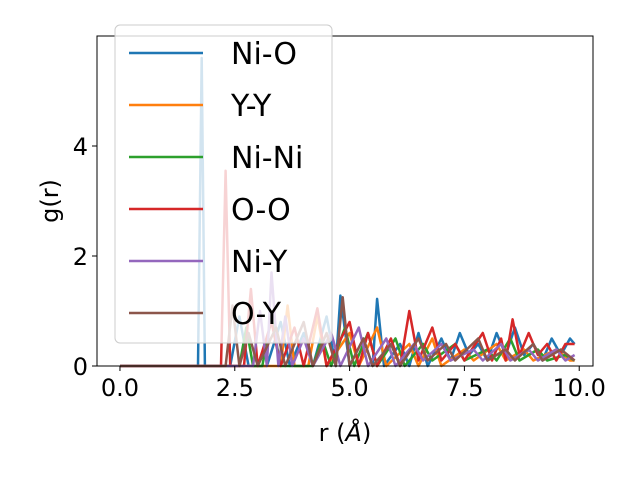 The width and height of the screenshot is (640, 480). Describe the element at coordinates (264, 54) in the screenshot. I see `legend-entry: Ni-O` at that location.